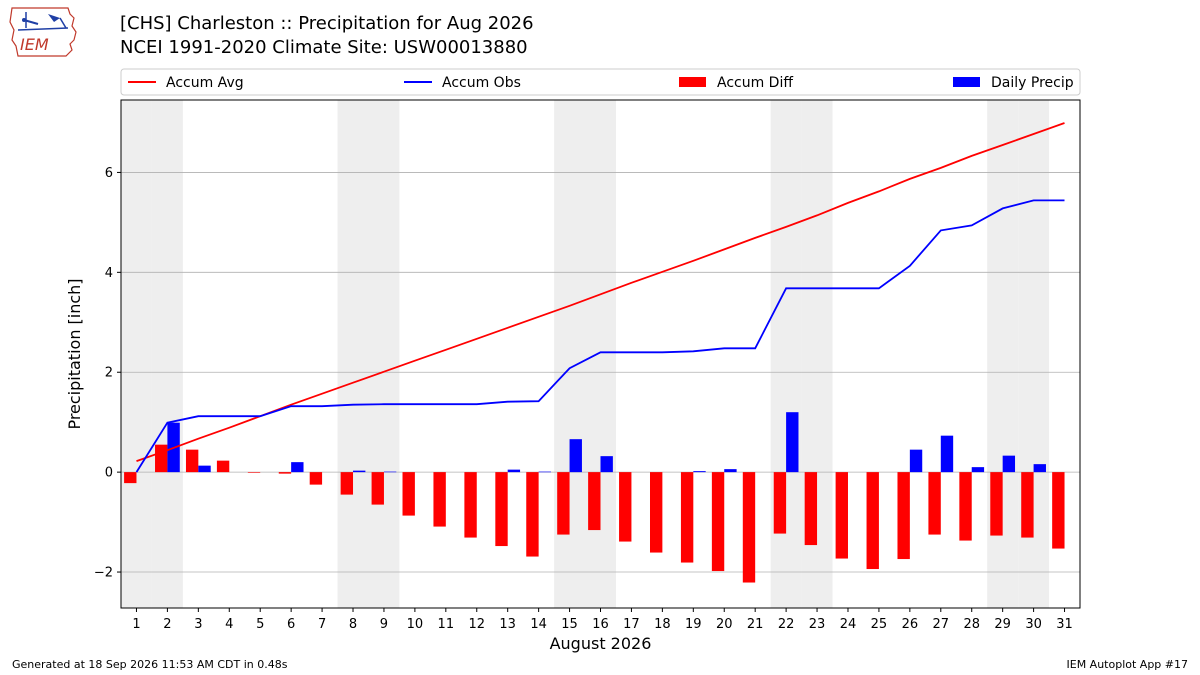 The width and height of the screenshot is (1200, 675). I want to click on x-tick-label: 30, so click(1033, 624).